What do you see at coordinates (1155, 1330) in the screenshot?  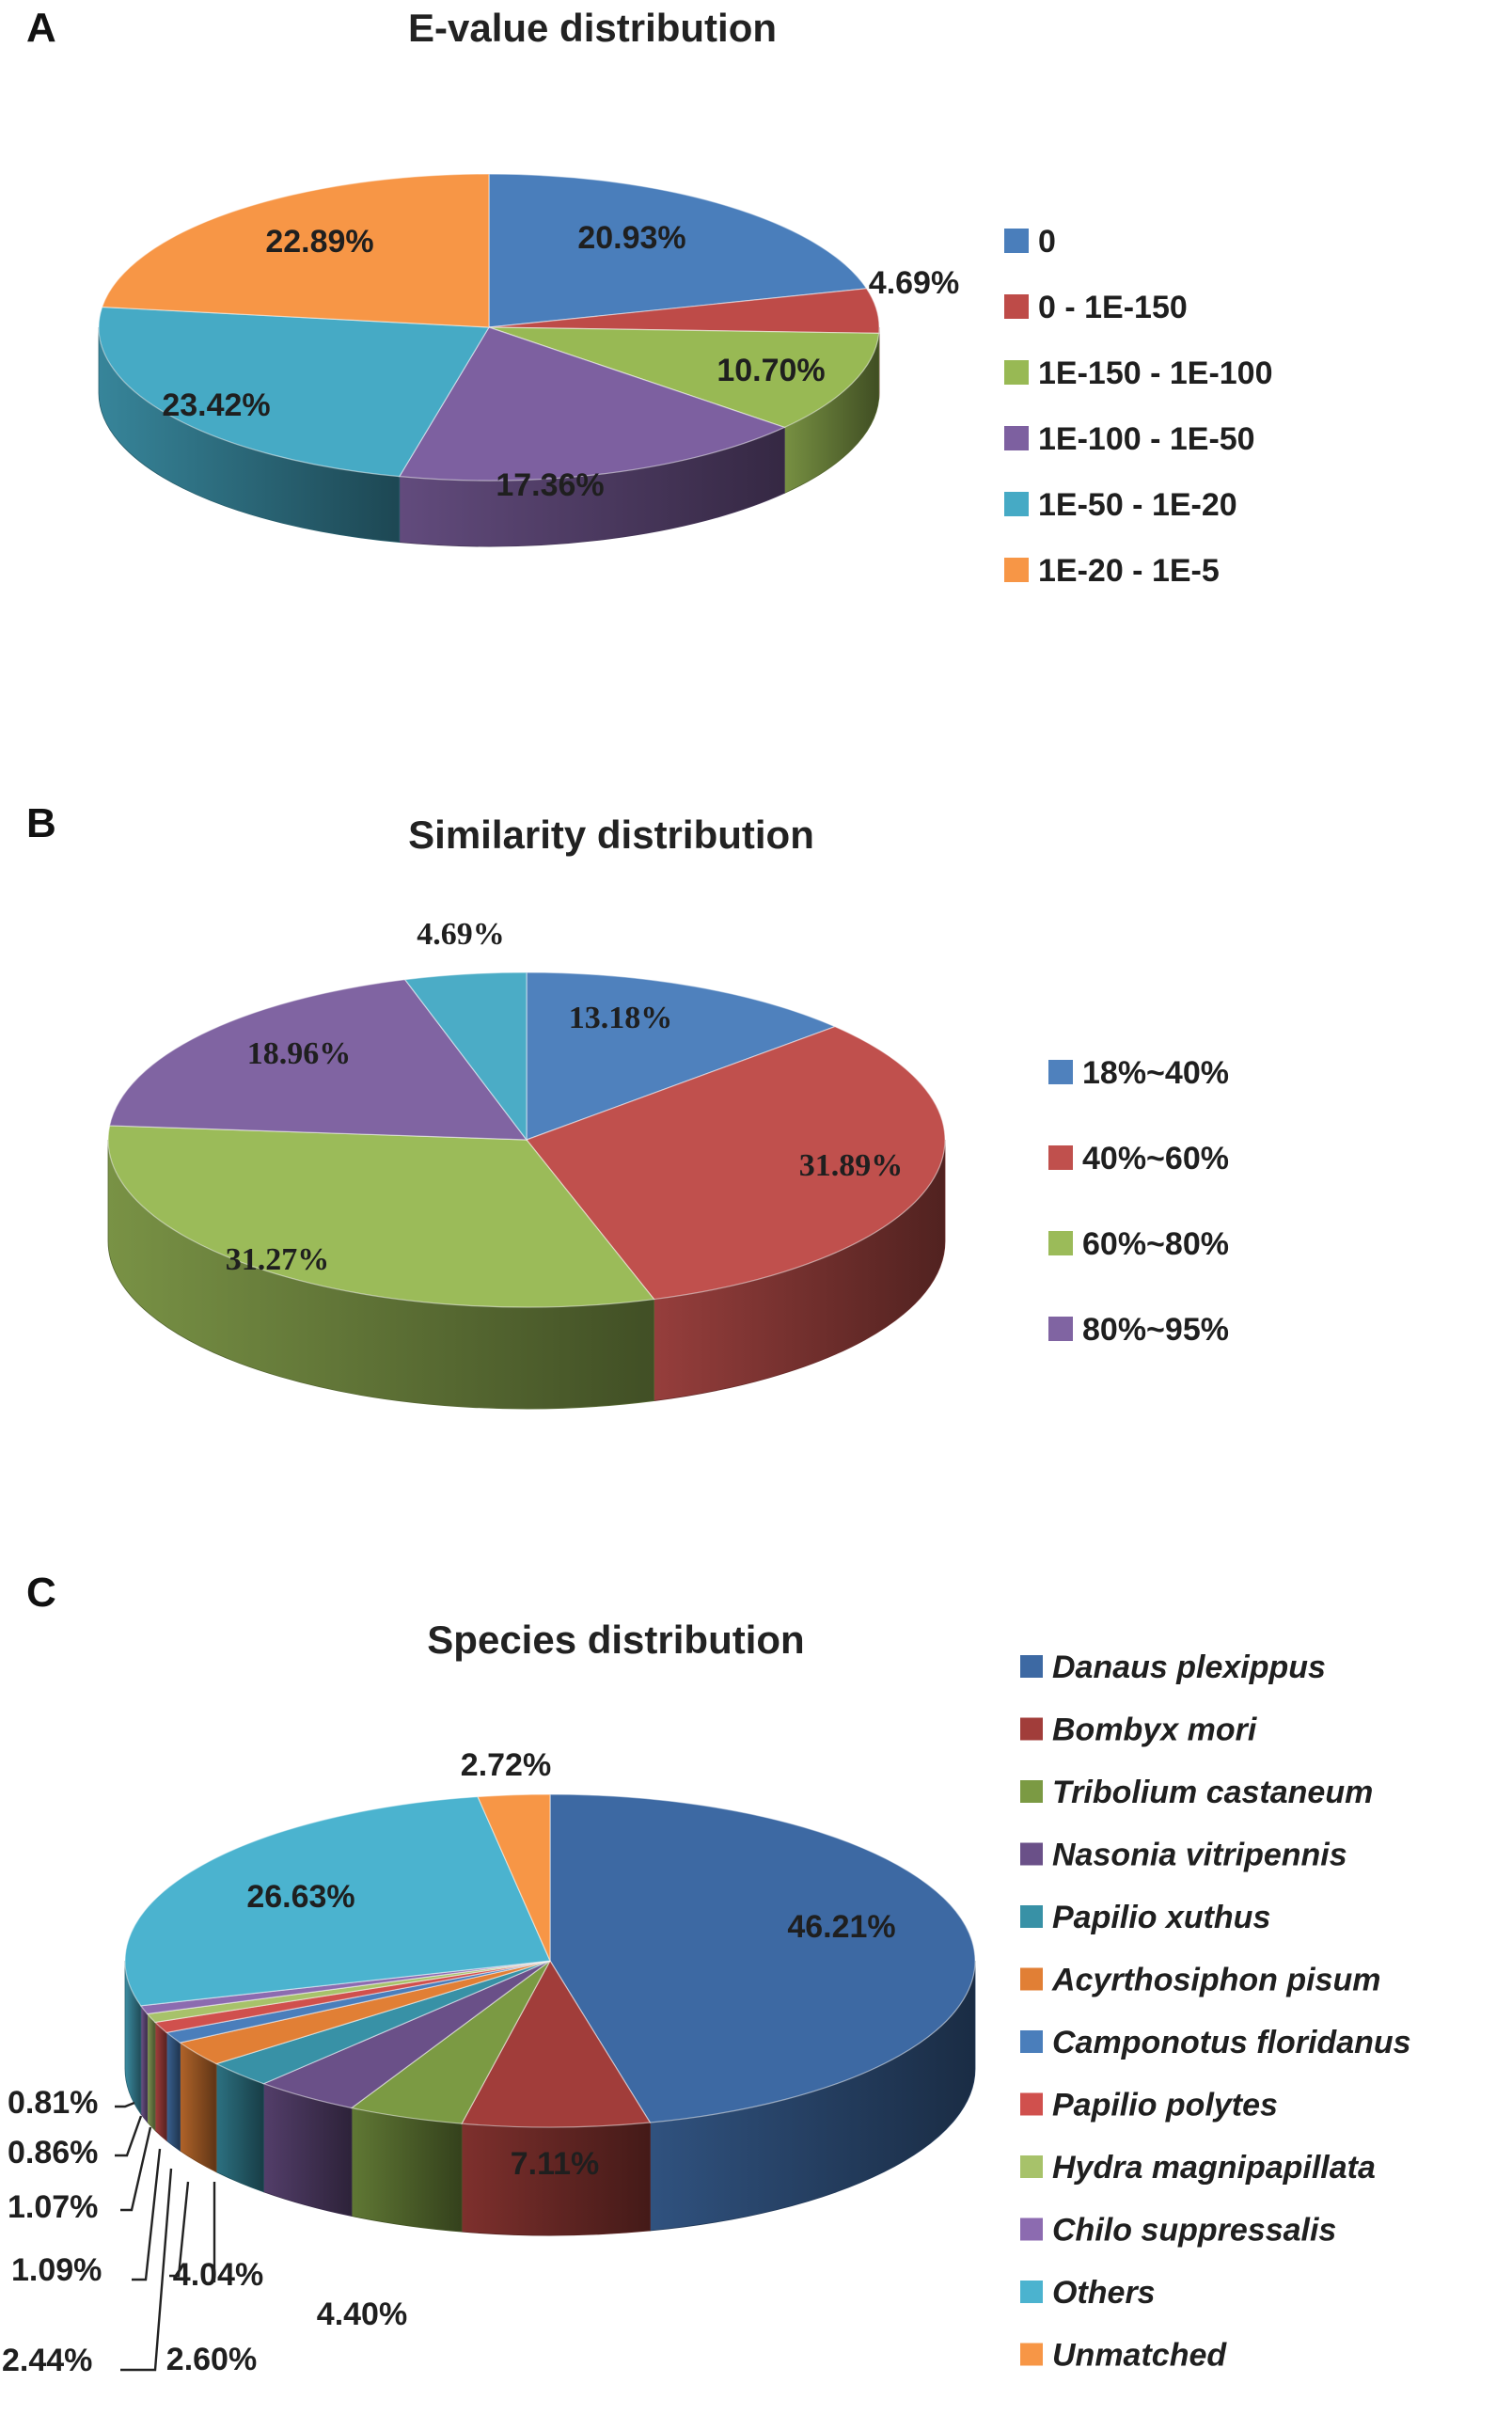 I see `chart-b-legend-label-80-95: 80%~95%` at bounding box center [1155, 1330].